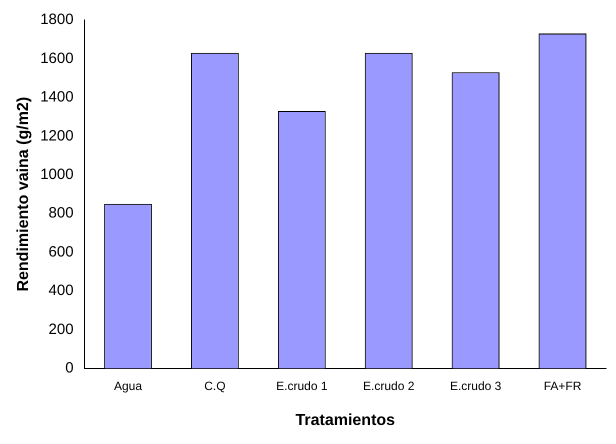 The image size is (616, 444). I want to click on x-tick-label: FA+FR, so click(563, 385).